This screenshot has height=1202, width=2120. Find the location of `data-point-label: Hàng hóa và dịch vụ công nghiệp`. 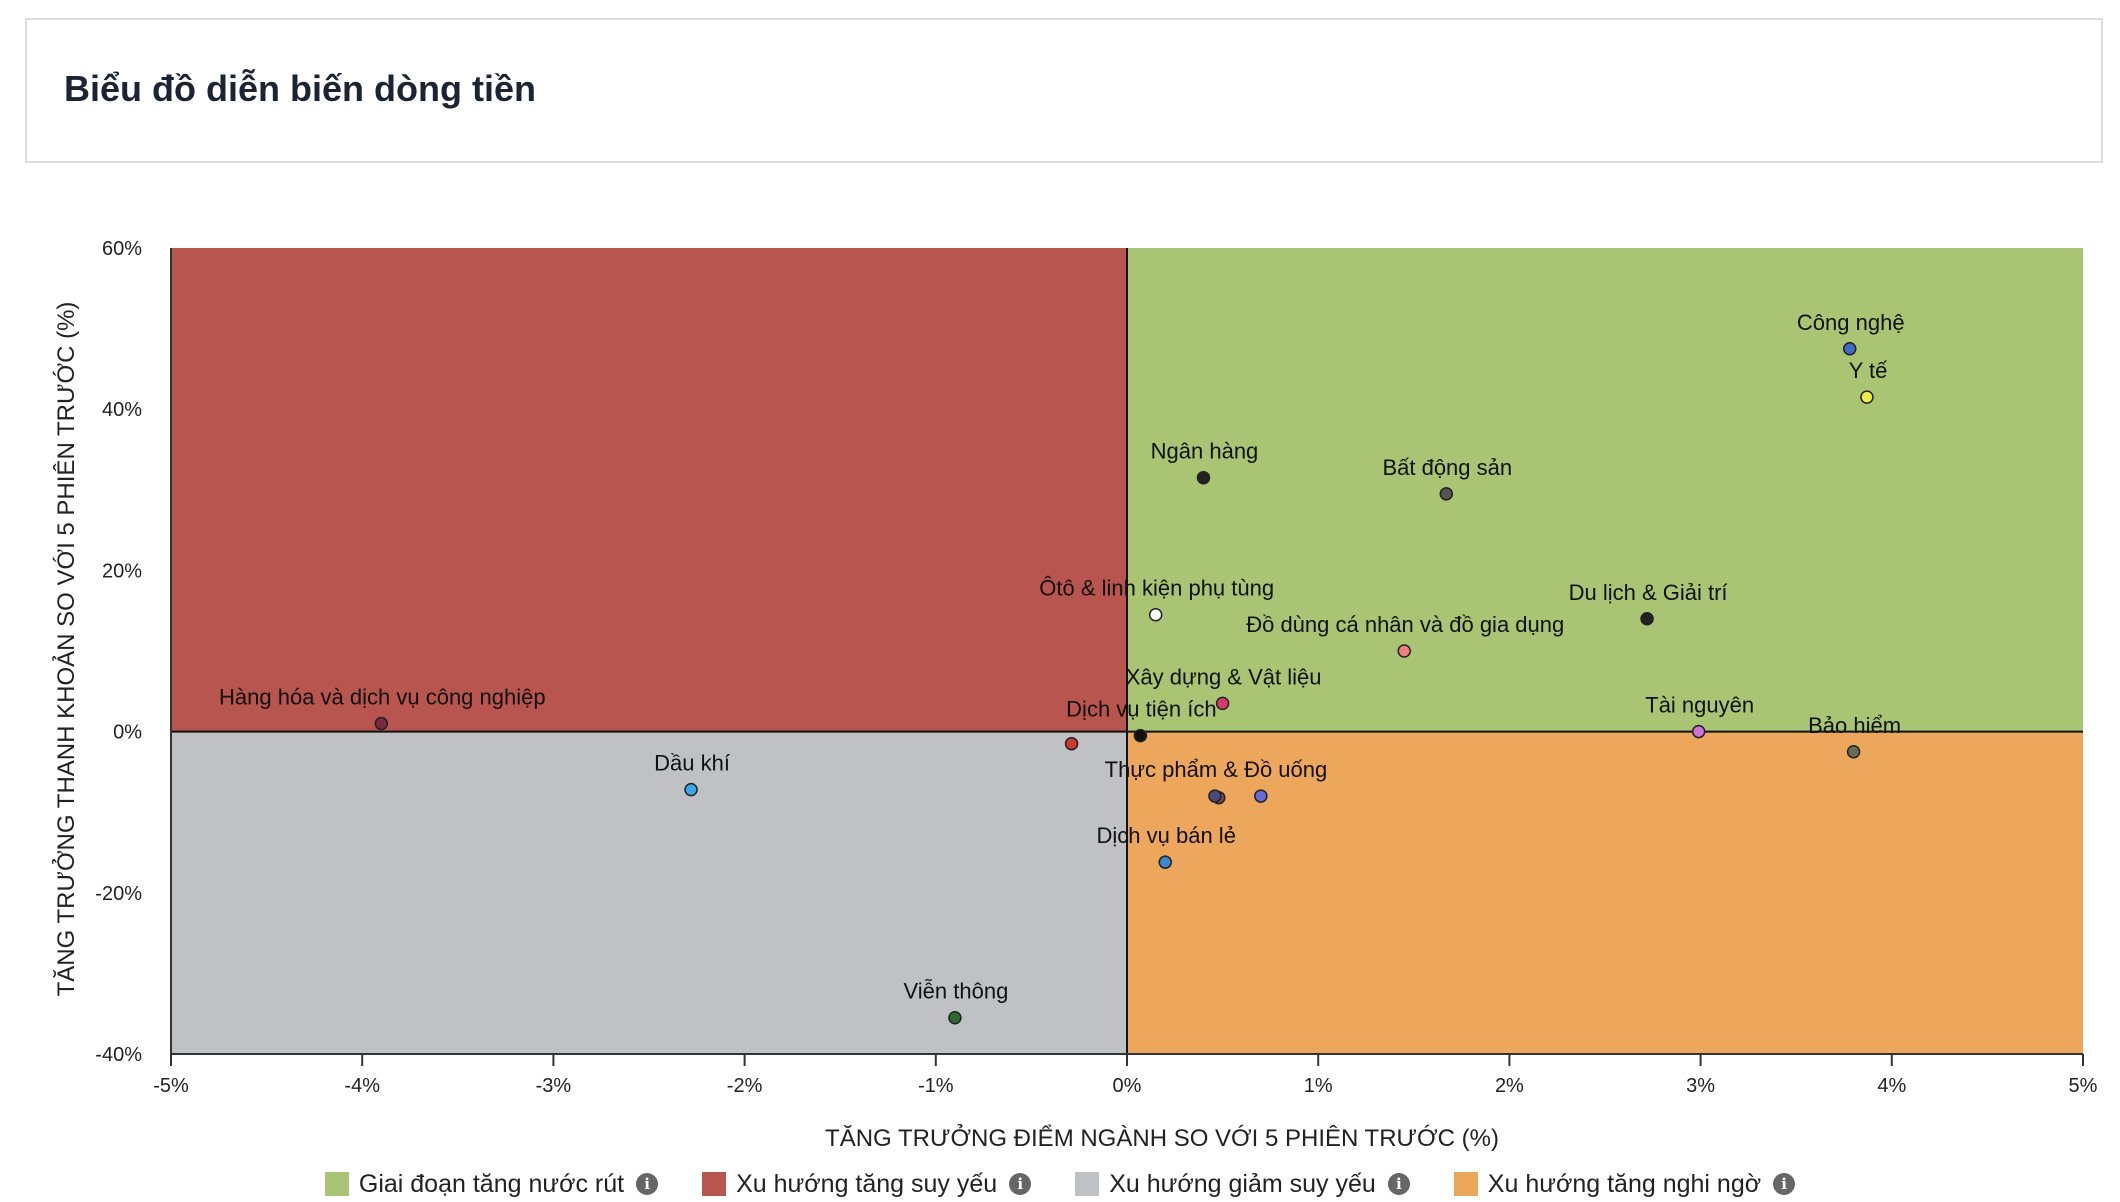

data-point-label: Hàng hóa và dịch vụ công nghiệp is located at coordinates (382, 697).